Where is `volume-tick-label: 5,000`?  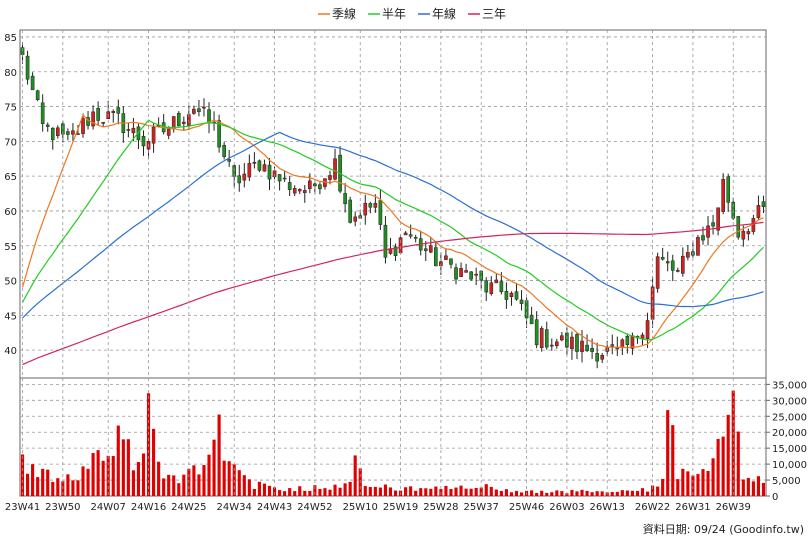
volume-tick-label: 5,000 is located at coordinates (786, 481).